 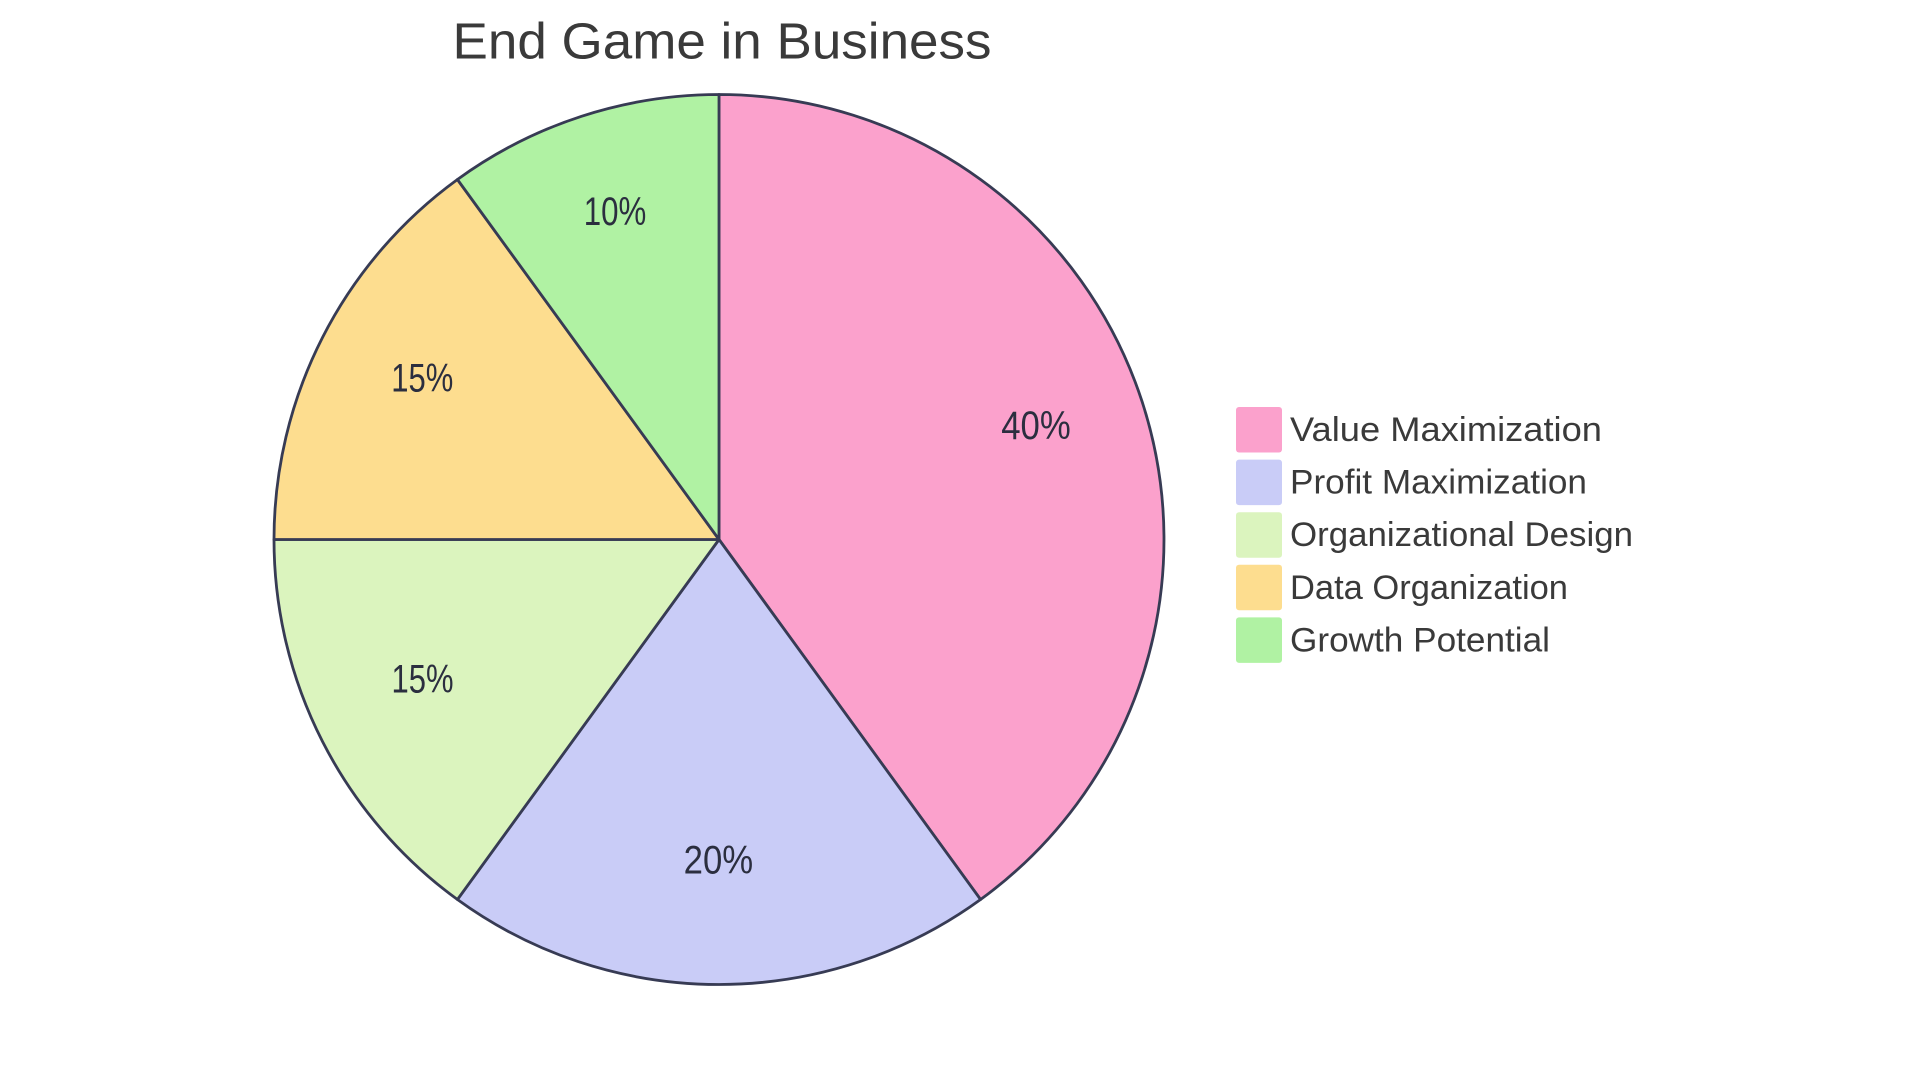 I want to click on svg-text: Data Organization, so click(x=1429, y=588).